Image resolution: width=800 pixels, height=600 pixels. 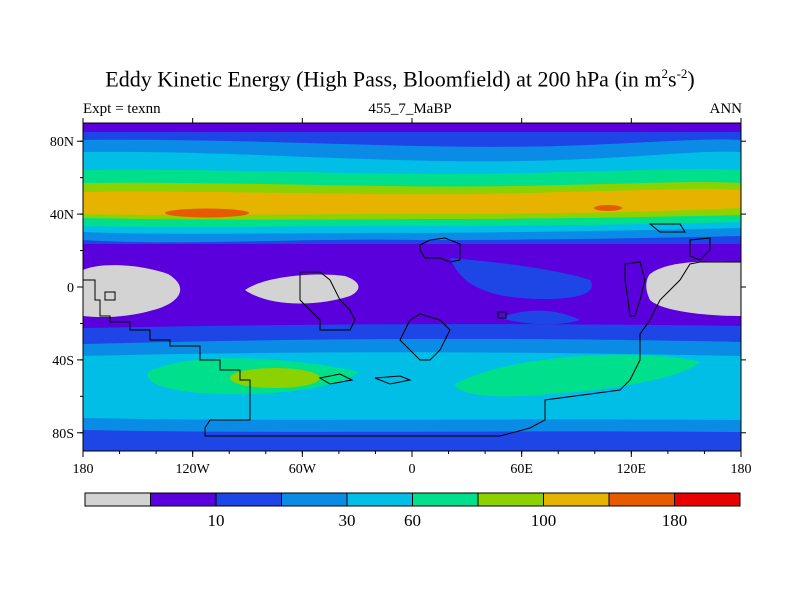 I want to click on lon-tick-label: 60W, so click(x=303, y=469).